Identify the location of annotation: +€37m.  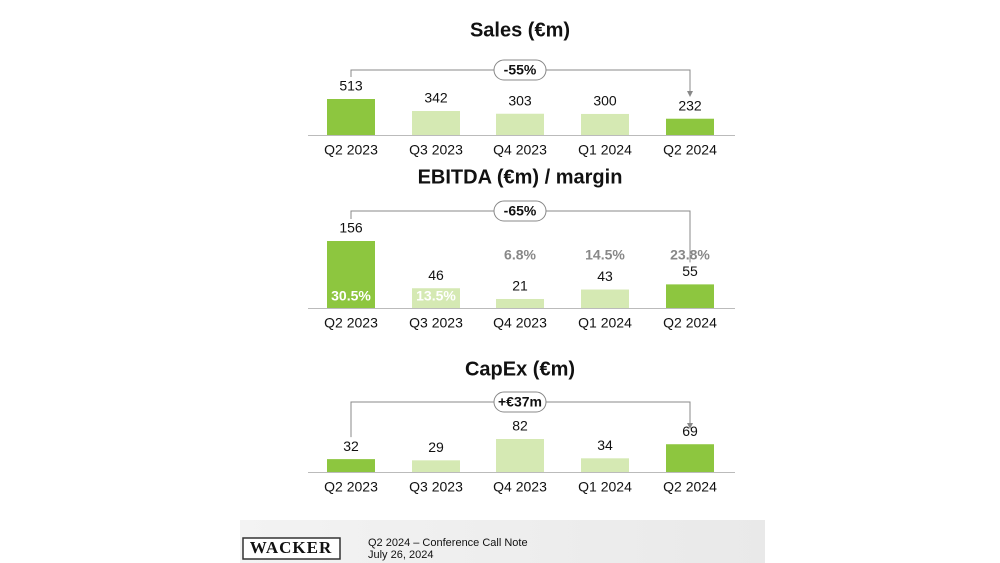
(520, 402).